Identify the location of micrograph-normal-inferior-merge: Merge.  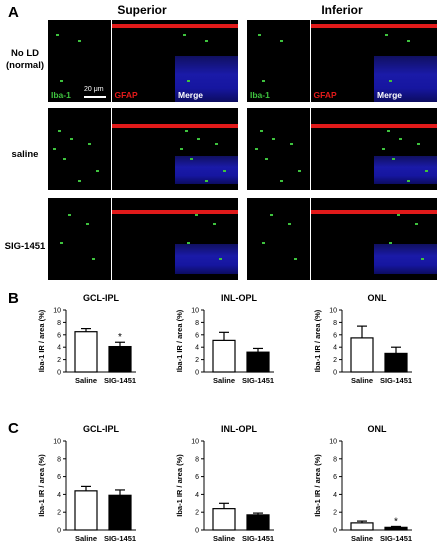
(405, 61).